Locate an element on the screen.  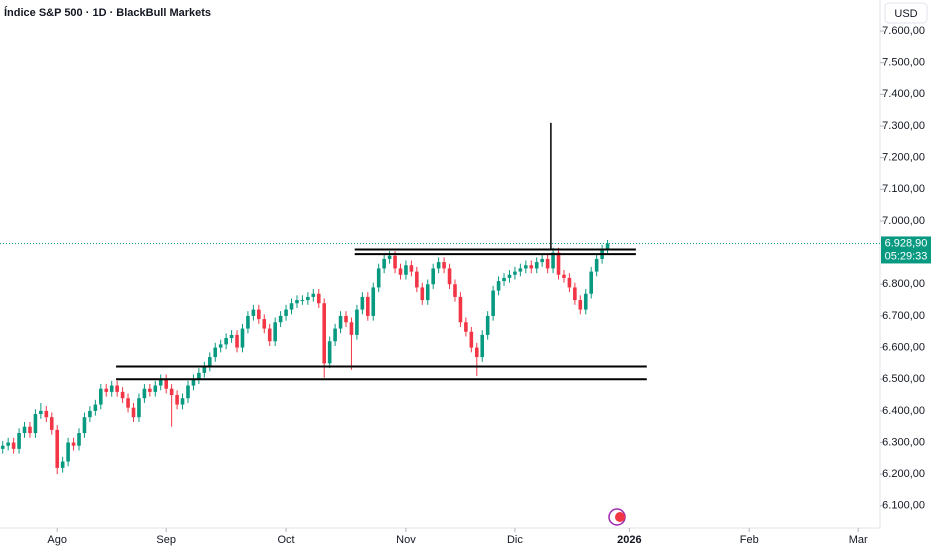
last-price-badge is located at coordinates (906, 250).